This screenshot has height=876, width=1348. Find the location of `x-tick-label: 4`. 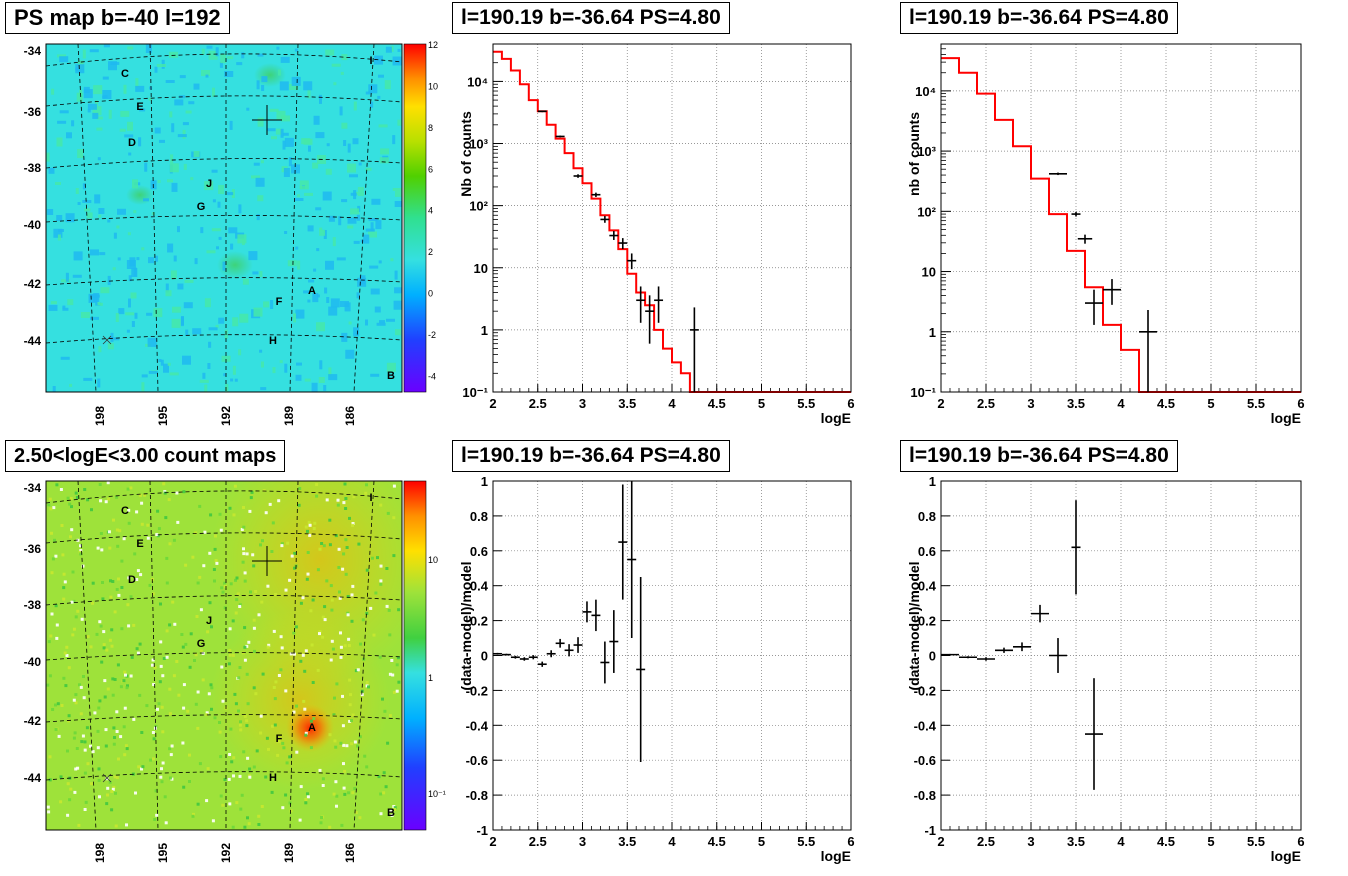

x-tick-label: 4 is located at coordinates (672, 841).